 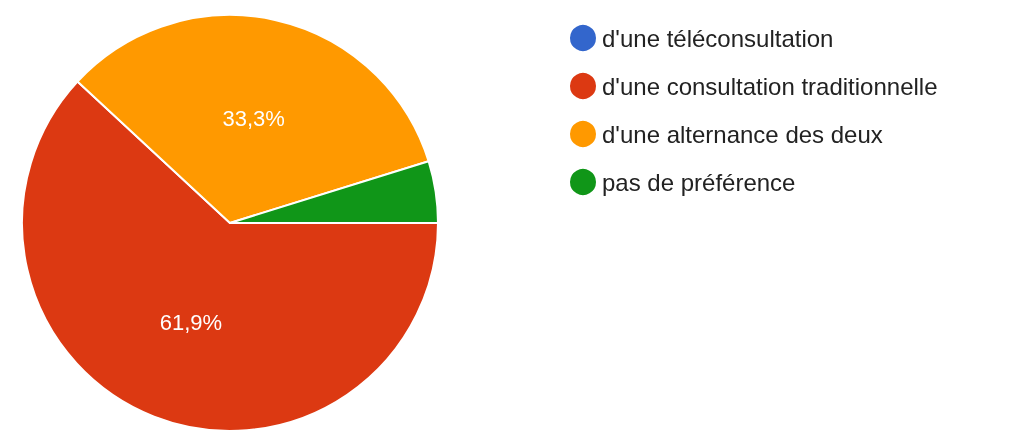 What do you see at coordinates (718, 38) in the screenshot?
I see `legend-label: d'une téléconsultation` at bounding box center [718, 38].